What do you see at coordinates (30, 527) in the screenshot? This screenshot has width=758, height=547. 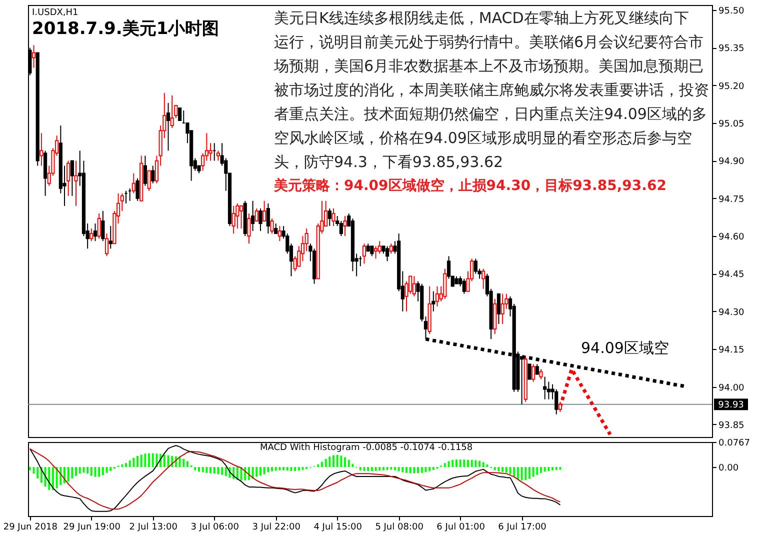 I see `x-tick-label: 29 Jun 2018` at bounding box center [30, 527].